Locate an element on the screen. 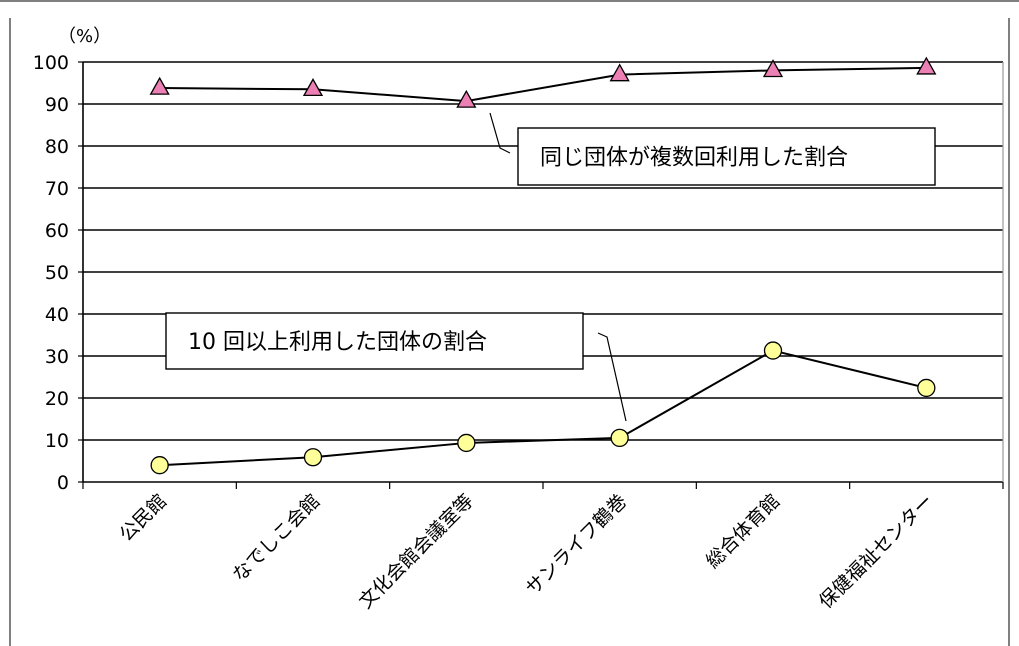 Image resolution: width=1019 pixels, height=646 pixels. y-tick-label: 50 is located at coordinates (57, 273).